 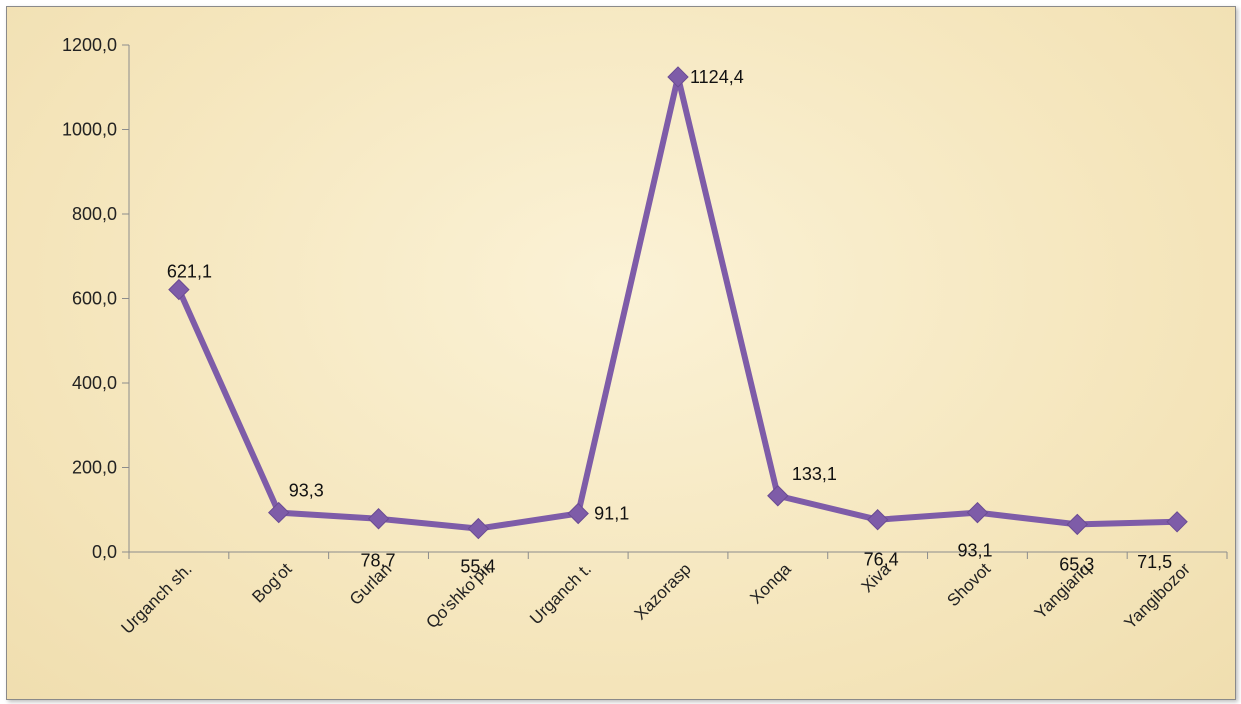 What do you see at coordinates (306, 491) in the screenshot?
I see `data-label: 93,3` at bounding box center [306, 491].